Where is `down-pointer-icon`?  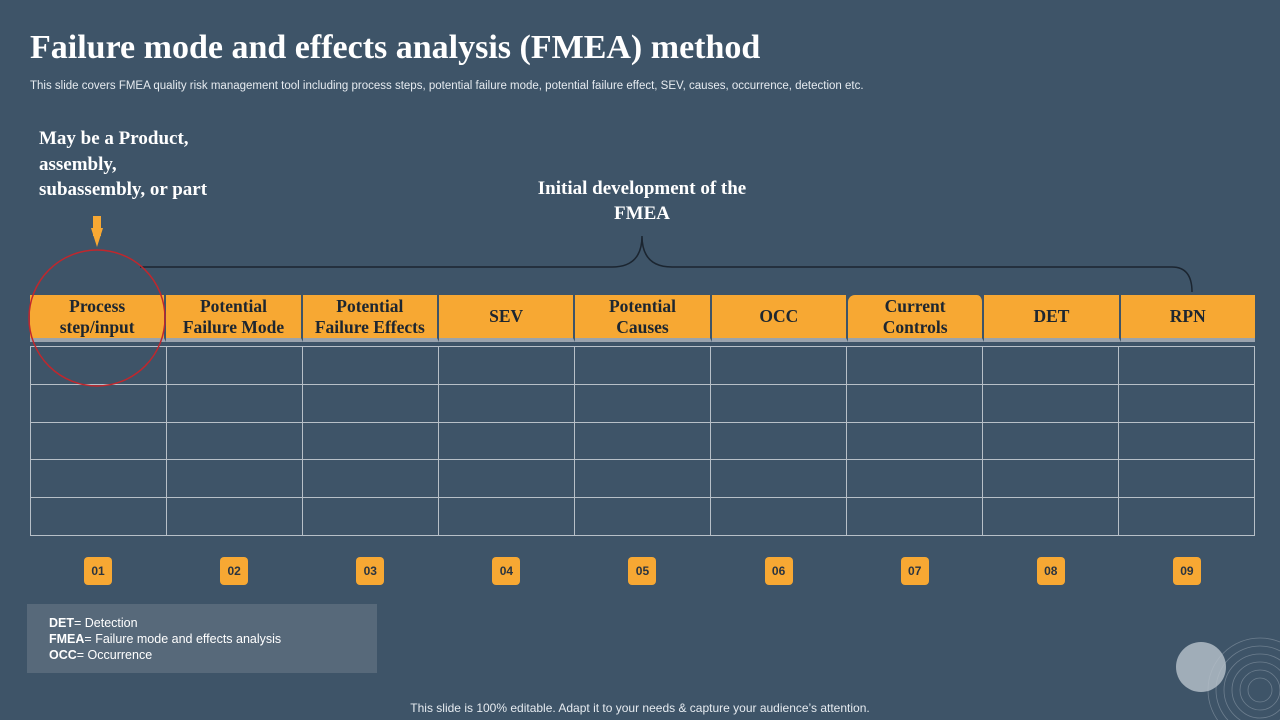 down-pointer-icon is located at coordinates (97, 231).